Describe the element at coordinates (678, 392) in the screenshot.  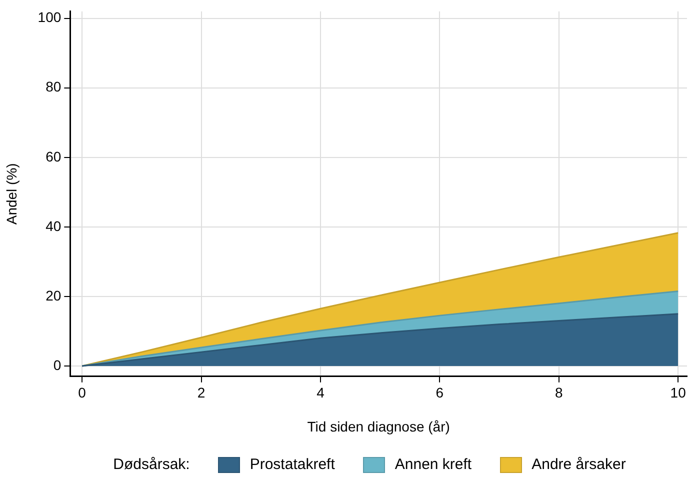
I see `x-tick-label: 10` at that location.